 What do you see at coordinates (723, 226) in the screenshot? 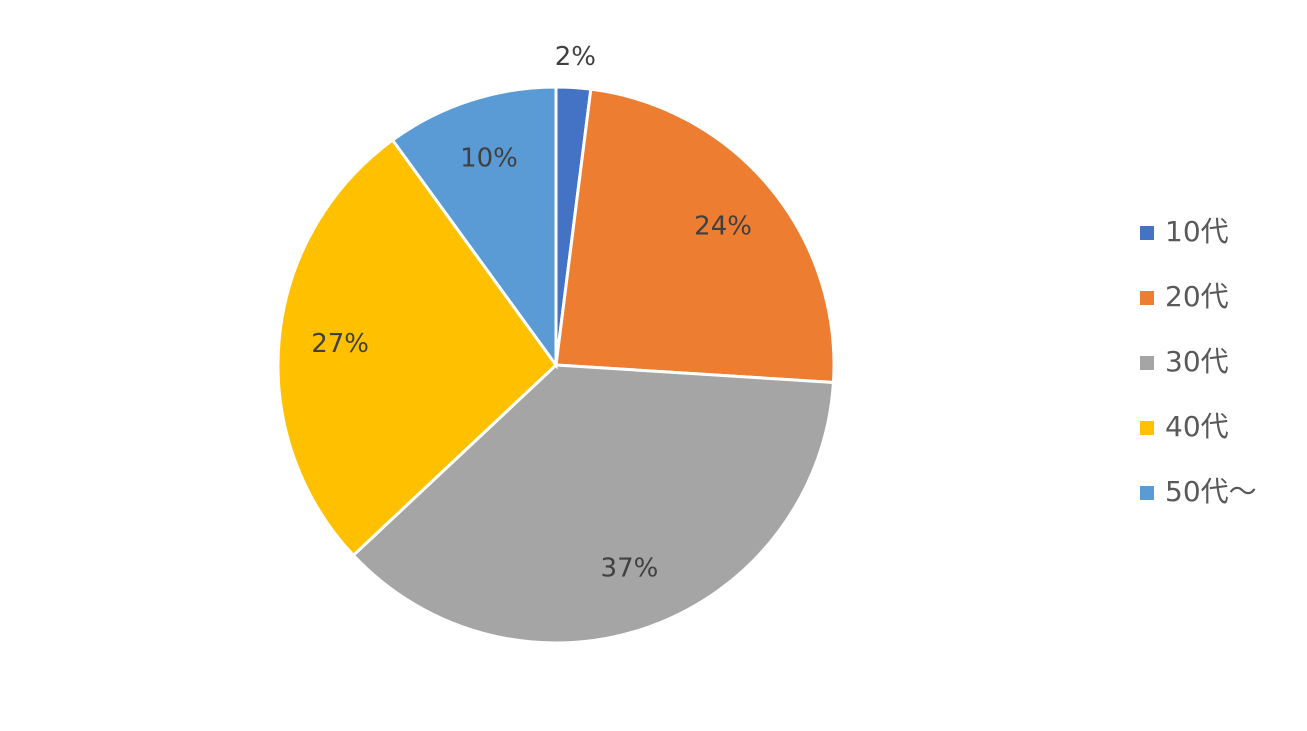
I see `data-label: 24%` at bounding box center [723, 226].